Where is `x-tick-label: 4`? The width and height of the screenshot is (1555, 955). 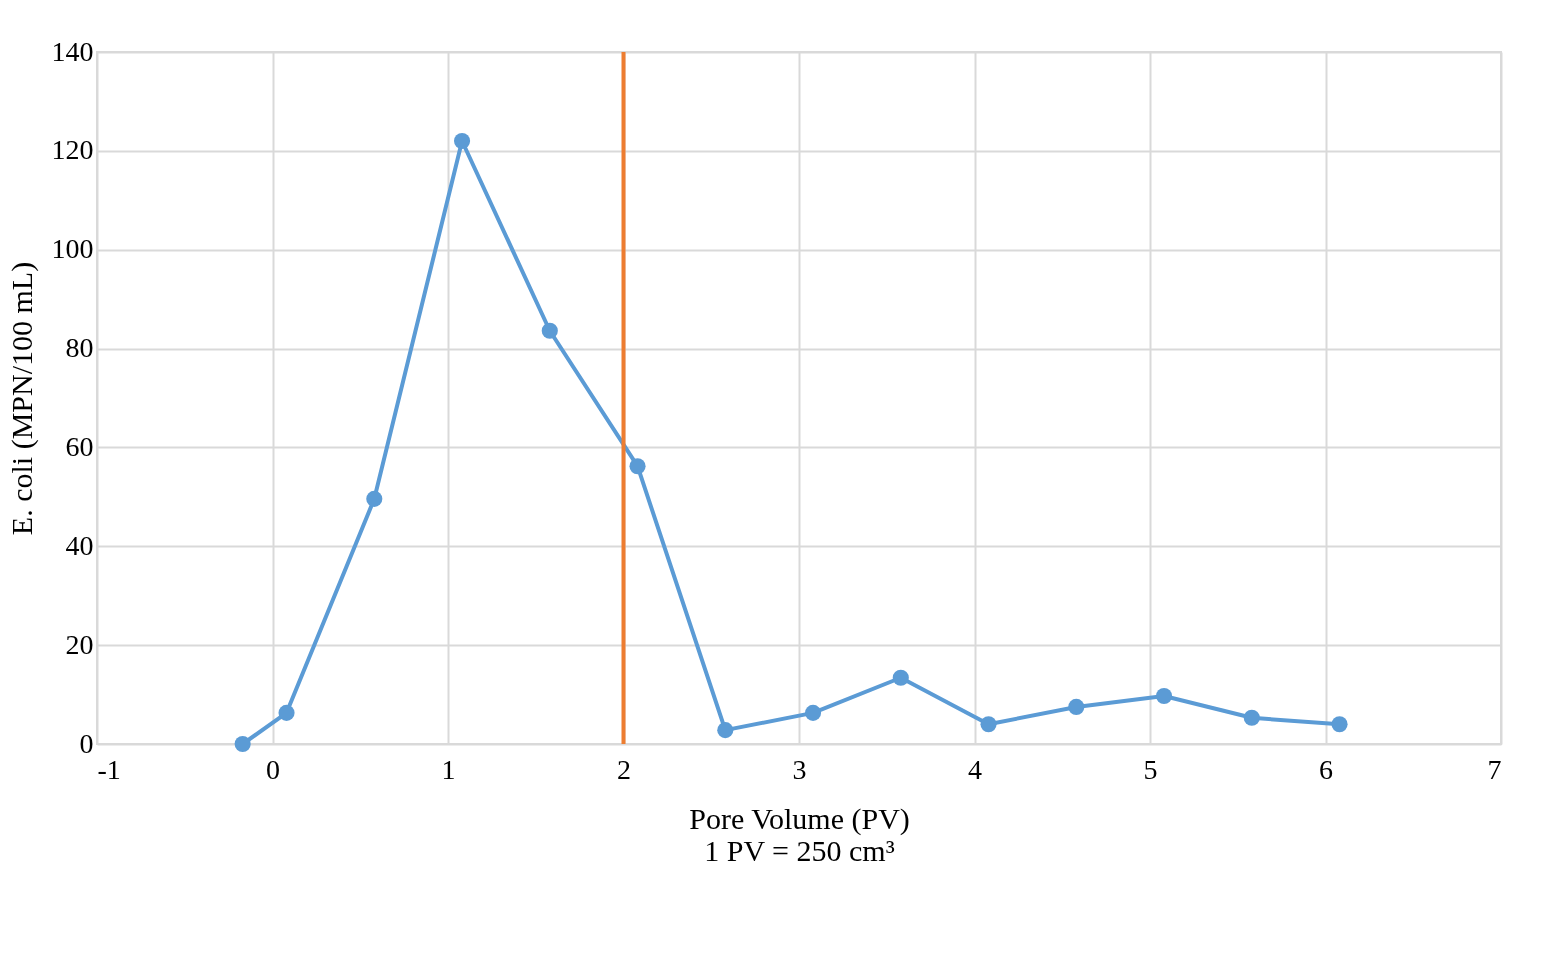 x-tick-label: 4 is located at coordinates (975, 769).